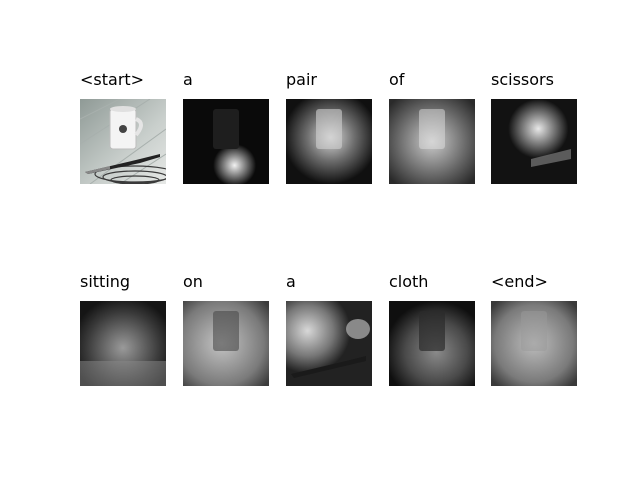  Describe the element at coordinates (112, 79) in the screenshot. I see `token-label: <start>` at that location.